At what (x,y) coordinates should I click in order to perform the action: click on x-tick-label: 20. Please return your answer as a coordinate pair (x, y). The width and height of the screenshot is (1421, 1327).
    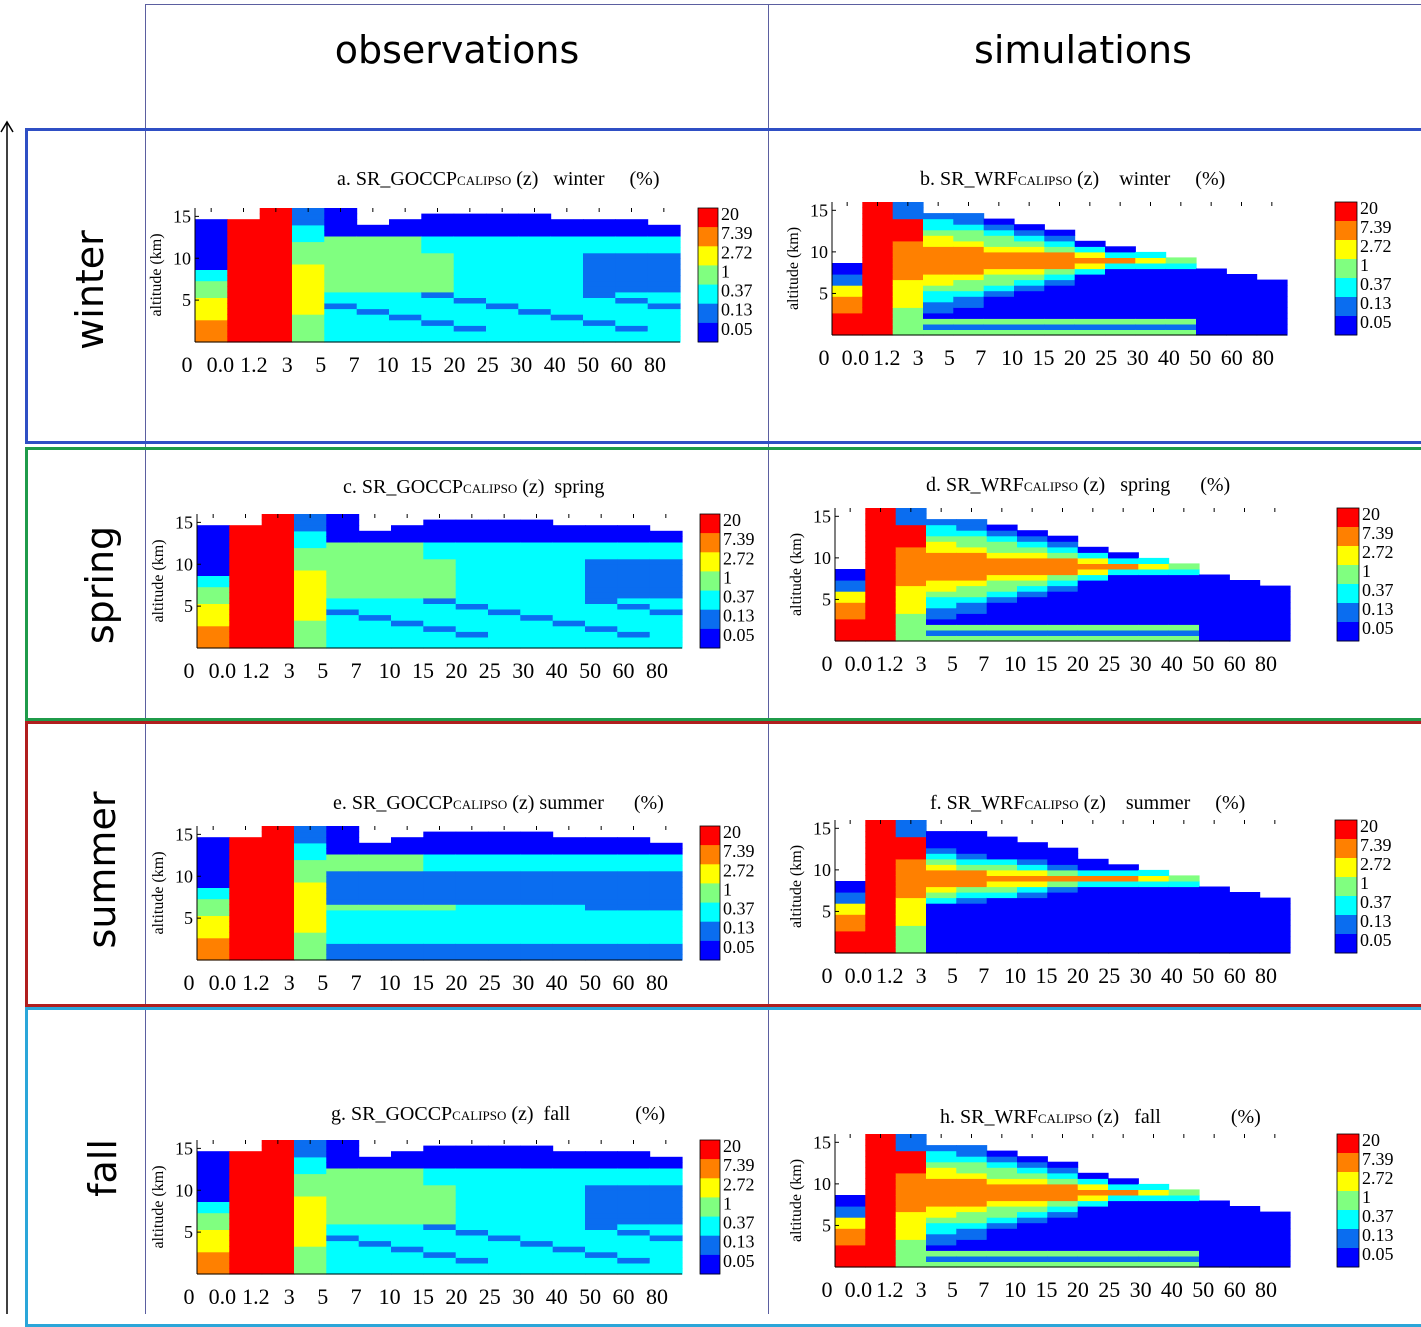
    Looking at the image, I should click on (1078, 1289).